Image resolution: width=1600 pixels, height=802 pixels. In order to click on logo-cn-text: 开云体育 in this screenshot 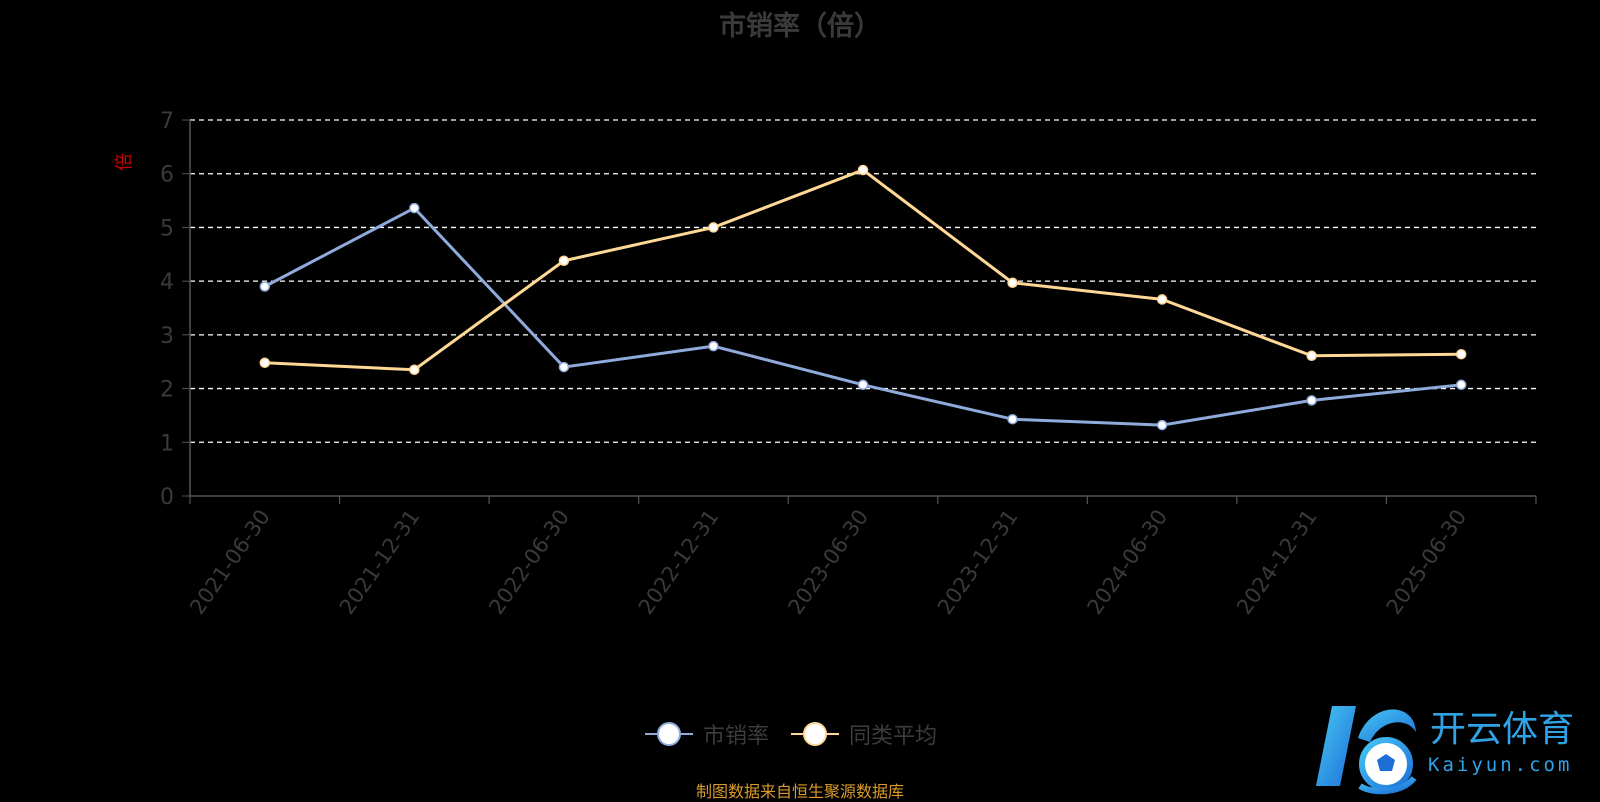, I will do `click(1502, 729)`.